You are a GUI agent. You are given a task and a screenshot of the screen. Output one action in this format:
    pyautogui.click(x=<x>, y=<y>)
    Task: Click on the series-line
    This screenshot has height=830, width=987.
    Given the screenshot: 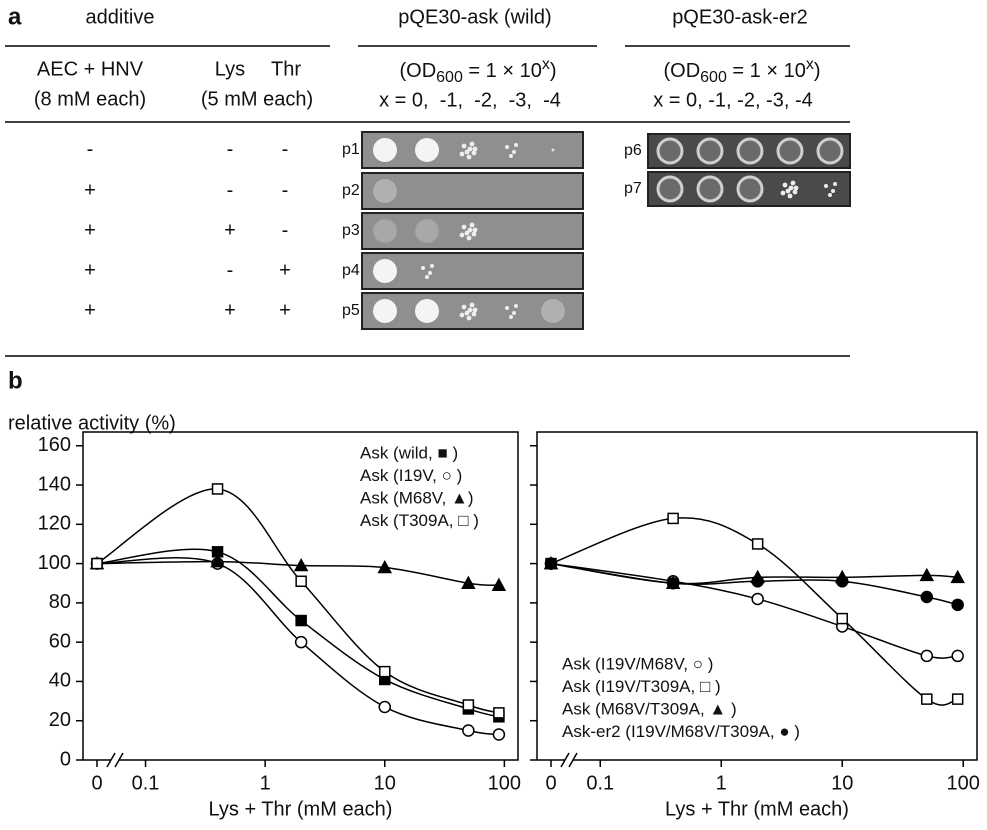 What is the action you would take?
    pyautogui.click(x=298, y=633)
    